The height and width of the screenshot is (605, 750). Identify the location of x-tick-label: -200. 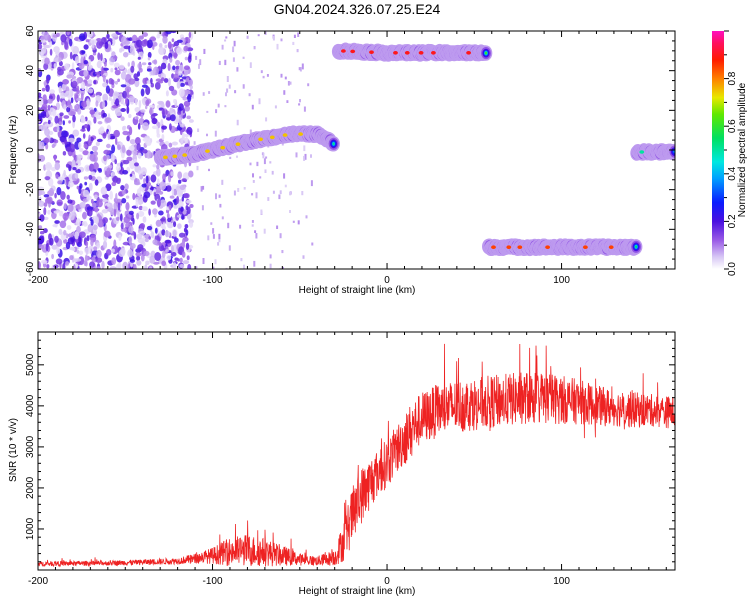
(38, 581).